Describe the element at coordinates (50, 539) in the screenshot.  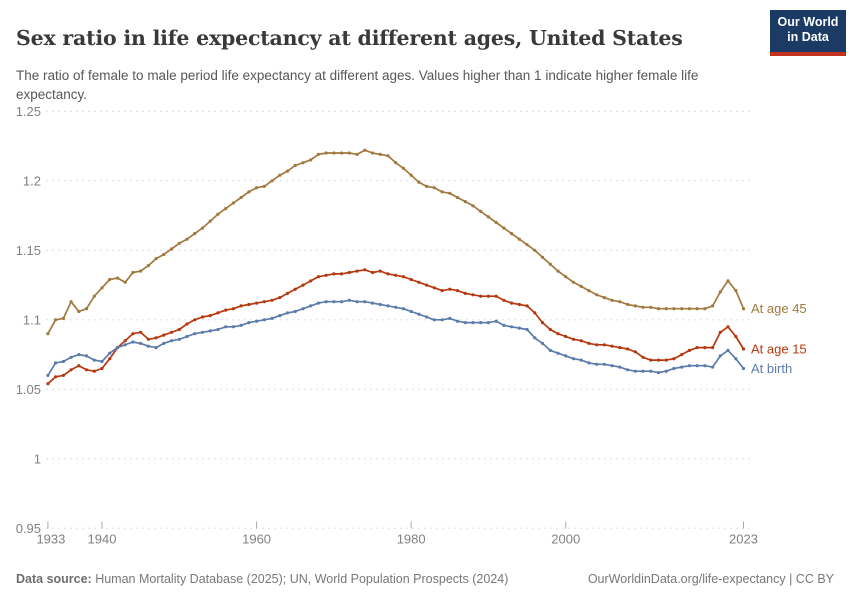
I see `x-tick-label: 1933` at that location.